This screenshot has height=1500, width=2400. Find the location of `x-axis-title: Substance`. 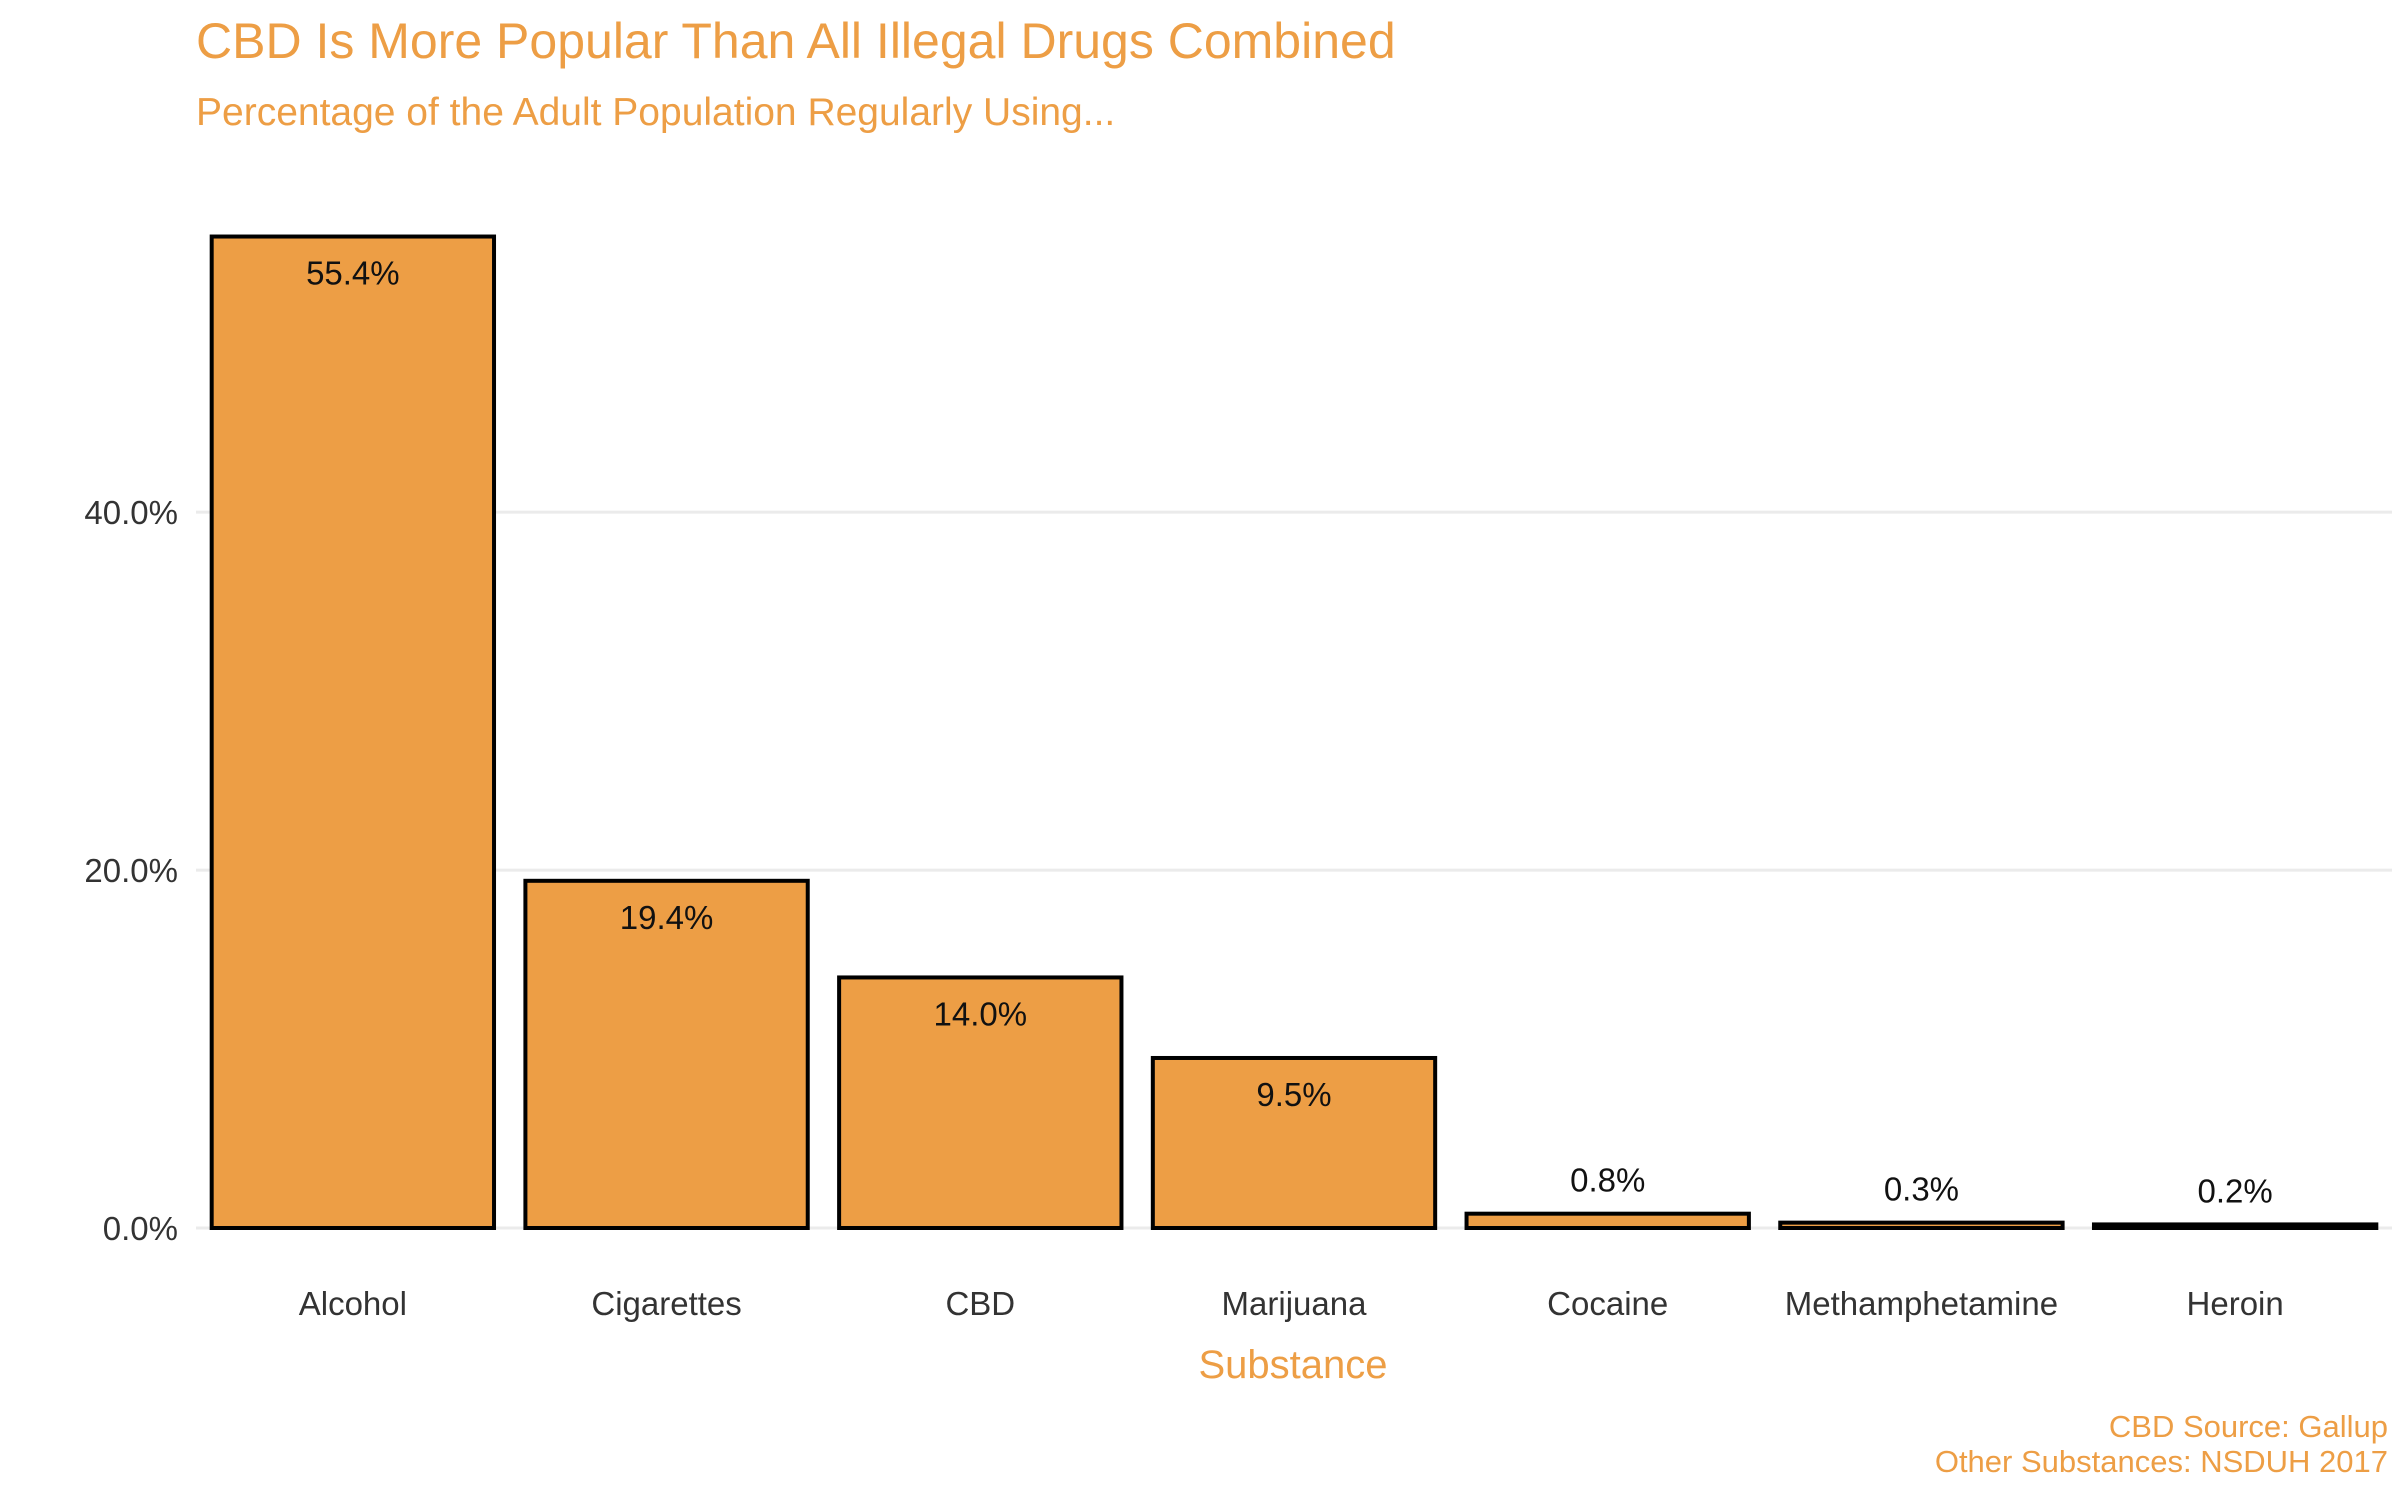

x-axis-title: Substance is located at coordinates (1292, 1365).